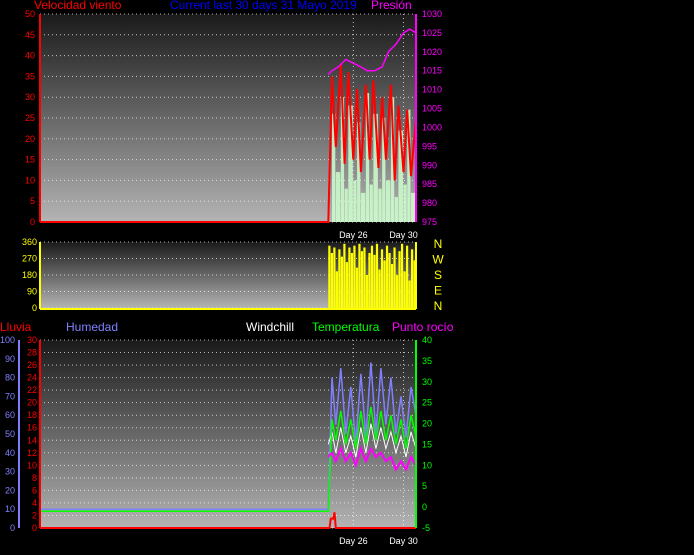 This screenshot has width=694, height=555. What do you see at coordinates (34, 528) in the screenshot?
I see `rain-tick: 0` at bounding box center [34, 528].